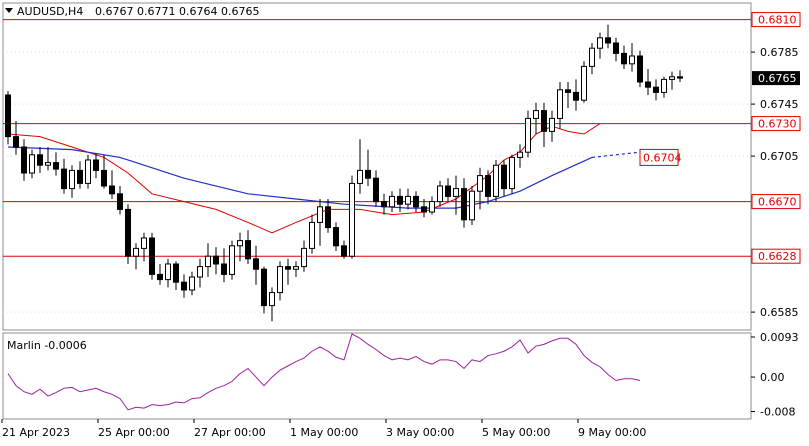  Describe the element at coordinates (9, 10) in the screenshot. I see `symbol-menu-icon` at that location.